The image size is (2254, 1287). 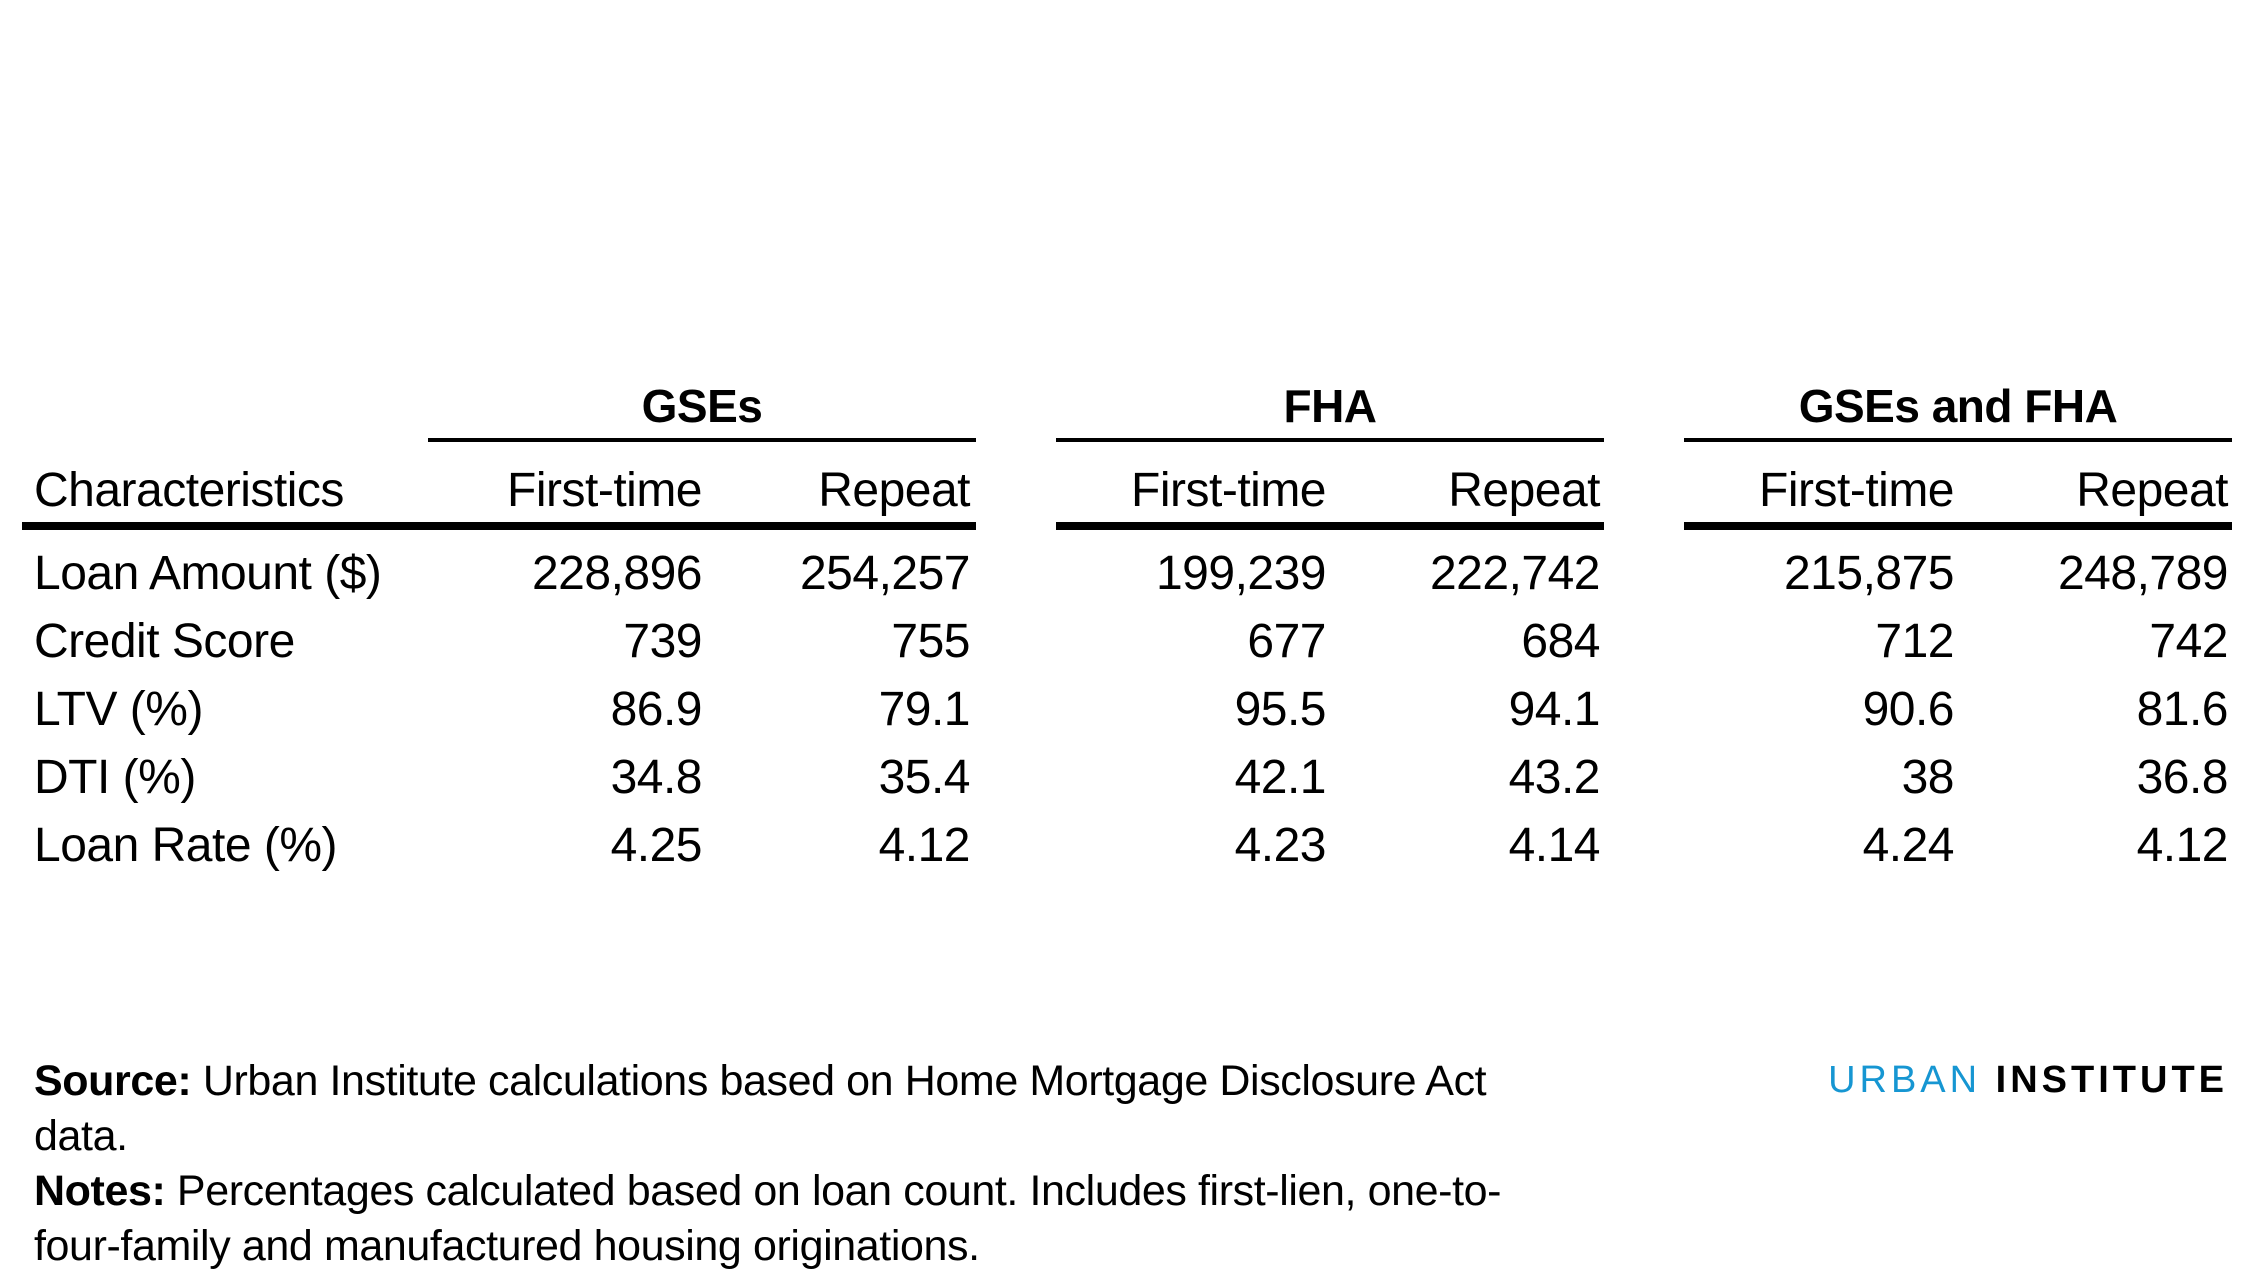 What do you see at coordinates (1241, 573) in the screenshot?
I see `table-cell: 199,239` at bounding box center [1241, 573].